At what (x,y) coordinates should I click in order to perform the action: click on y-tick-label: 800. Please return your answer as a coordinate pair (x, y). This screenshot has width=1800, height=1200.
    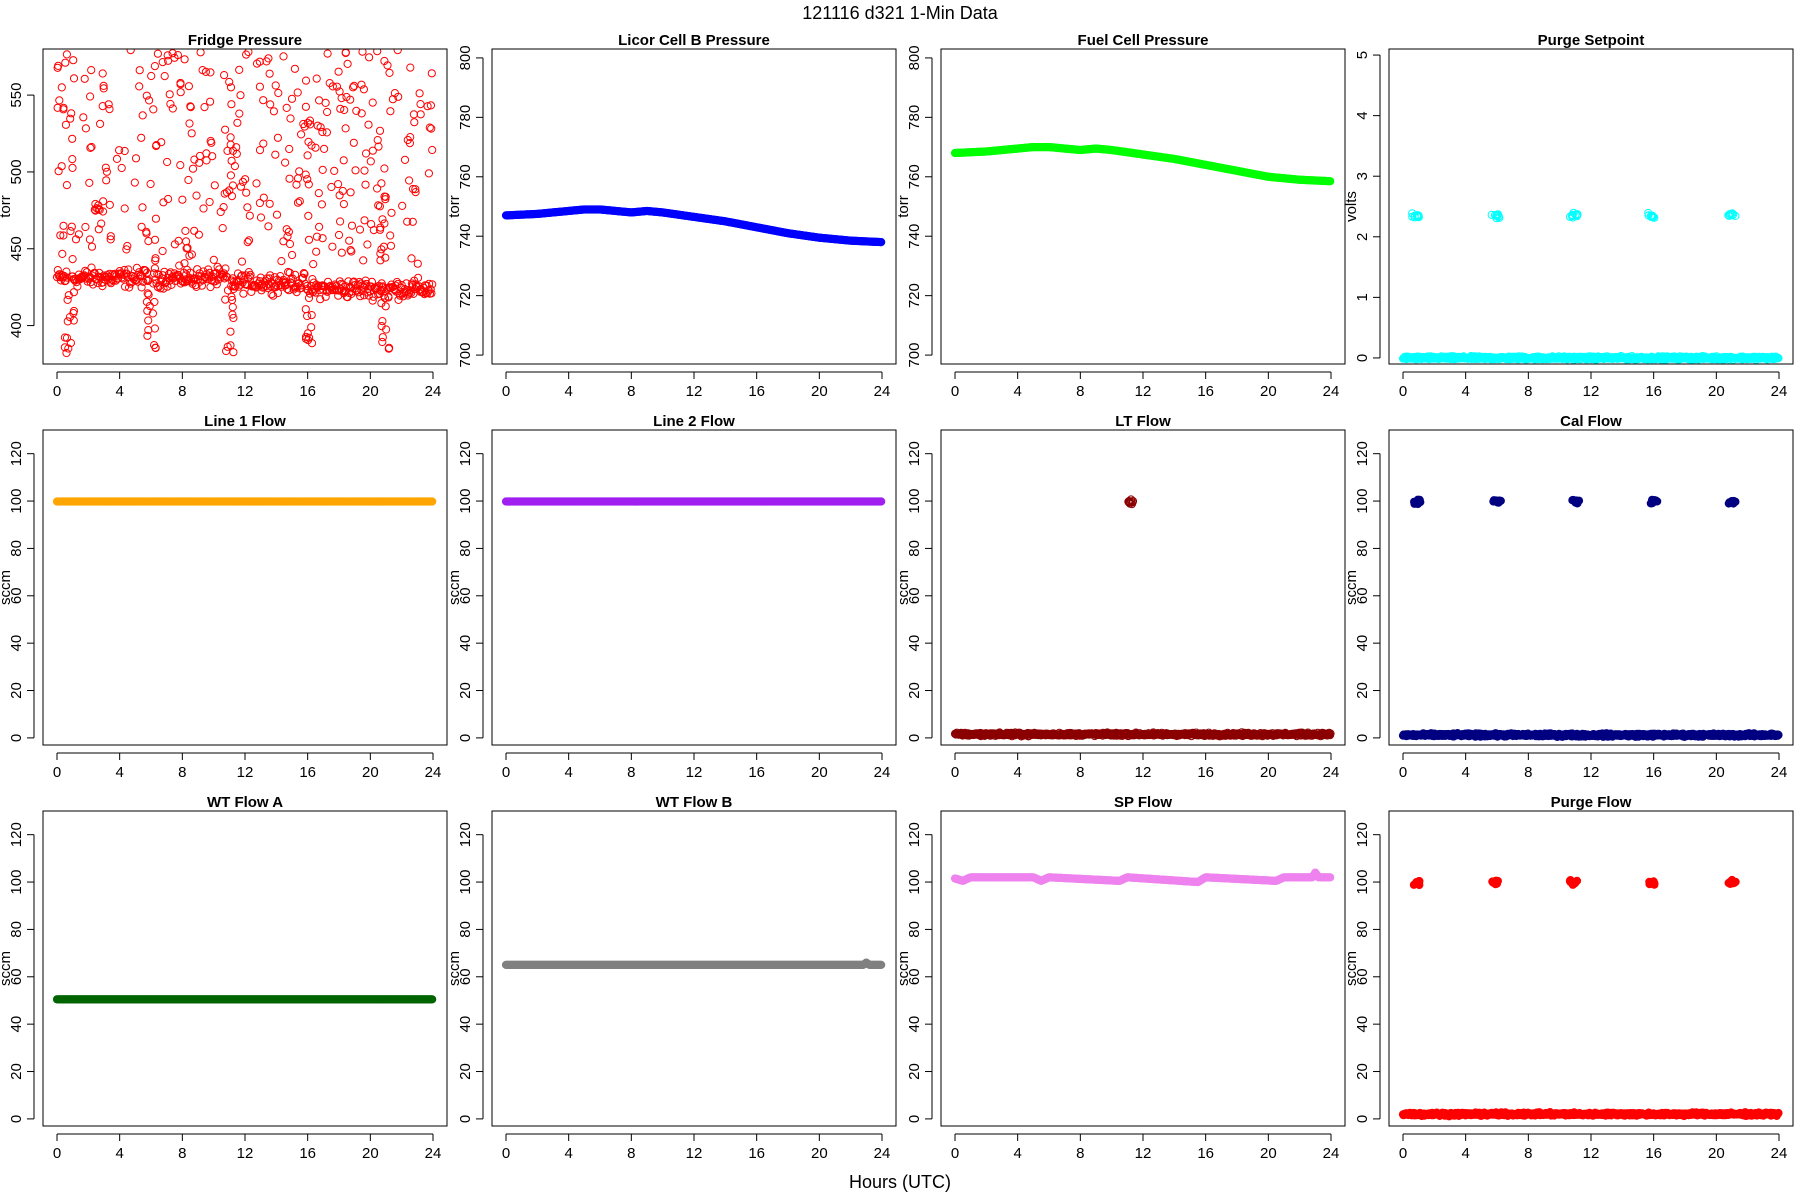
    Looking at the image, I should click on (465, 57).